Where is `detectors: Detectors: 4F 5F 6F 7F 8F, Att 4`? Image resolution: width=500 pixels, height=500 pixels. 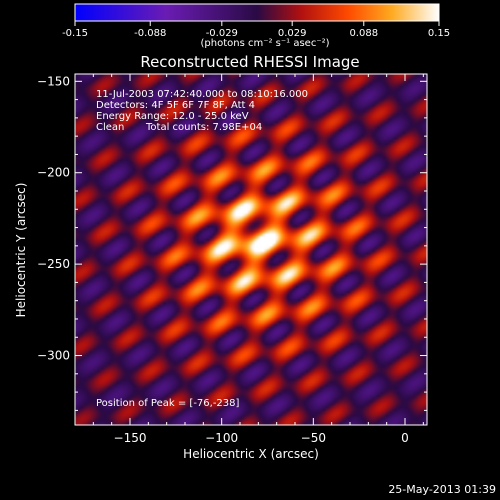
detectors: Detectors: 4F 5F 6F 7F 8F, Att 4 is located at coordinates (176, 105).